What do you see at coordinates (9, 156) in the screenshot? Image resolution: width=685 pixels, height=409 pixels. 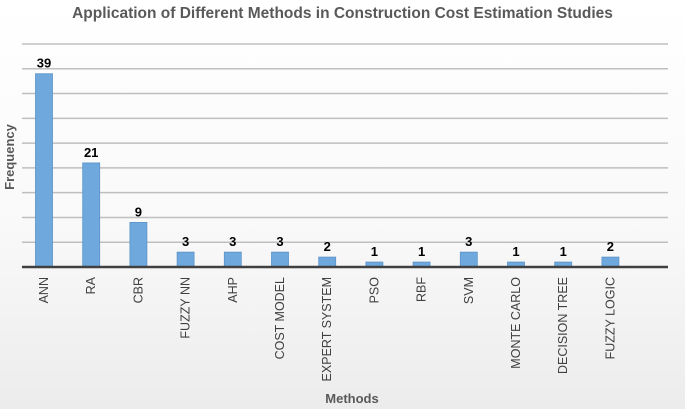 I see `y-axis-title: Frequency` at bounding box center [9, 156].